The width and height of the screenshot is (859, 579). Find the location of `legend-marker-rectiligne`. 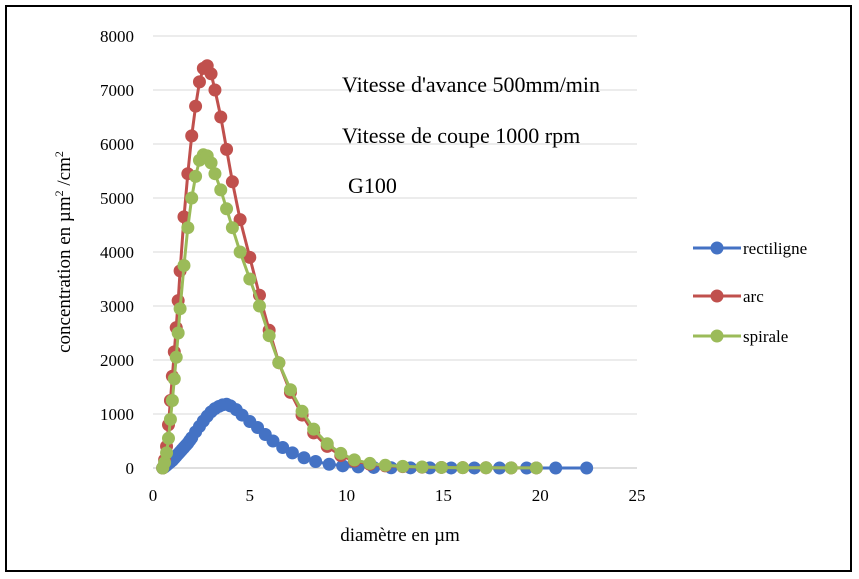

legend-marker-rectiligne is located at coordinates (717, 248).